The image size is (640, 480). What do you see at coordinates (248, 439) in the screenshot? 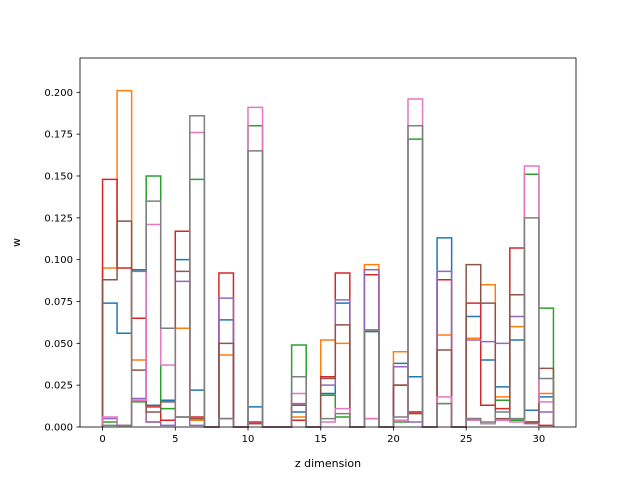
I see `x-tick-label: 10` at bounding box center [248, 439].